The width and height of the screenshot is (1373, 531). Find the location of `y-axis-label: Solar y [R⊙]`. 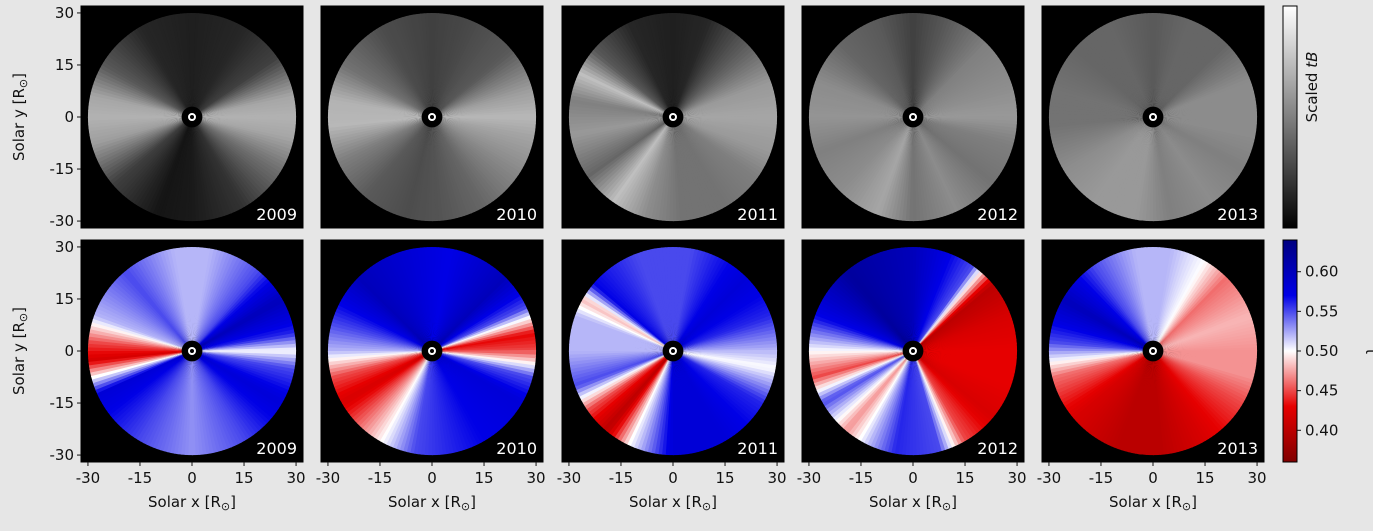

y-axis-label: Solar y [R⊙] is located at coordinates (20, 117).